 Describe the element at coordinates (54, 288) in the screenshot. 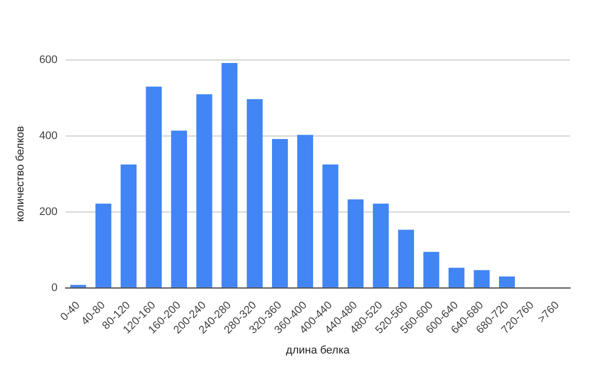

I see `y-tick-label: 0` at that location.